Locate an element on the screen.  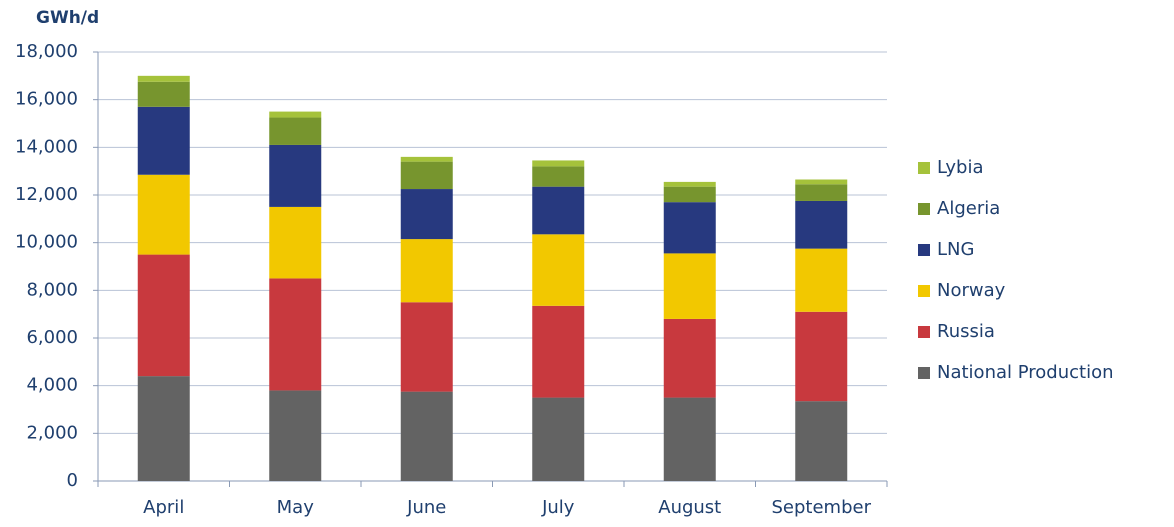
legend-label: National Production is located at coordinates (1025, 372).